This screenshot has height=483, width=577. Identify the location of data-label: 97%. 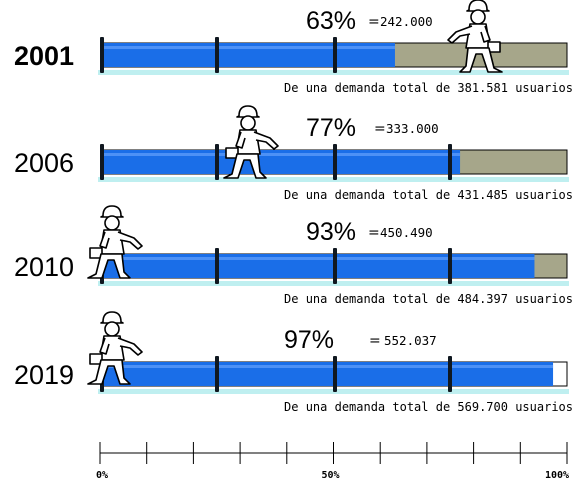
(309, 340).